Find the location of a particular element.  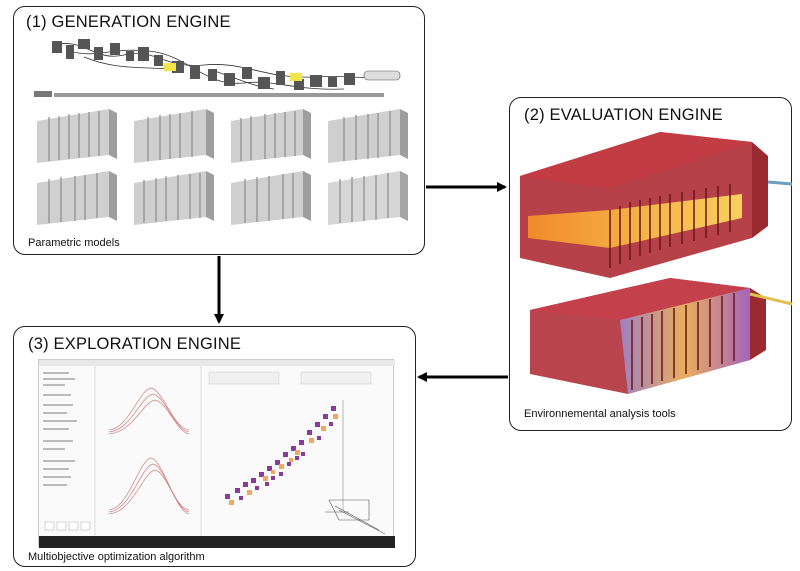

pareto-scatter is located at coordinates (284, 455).